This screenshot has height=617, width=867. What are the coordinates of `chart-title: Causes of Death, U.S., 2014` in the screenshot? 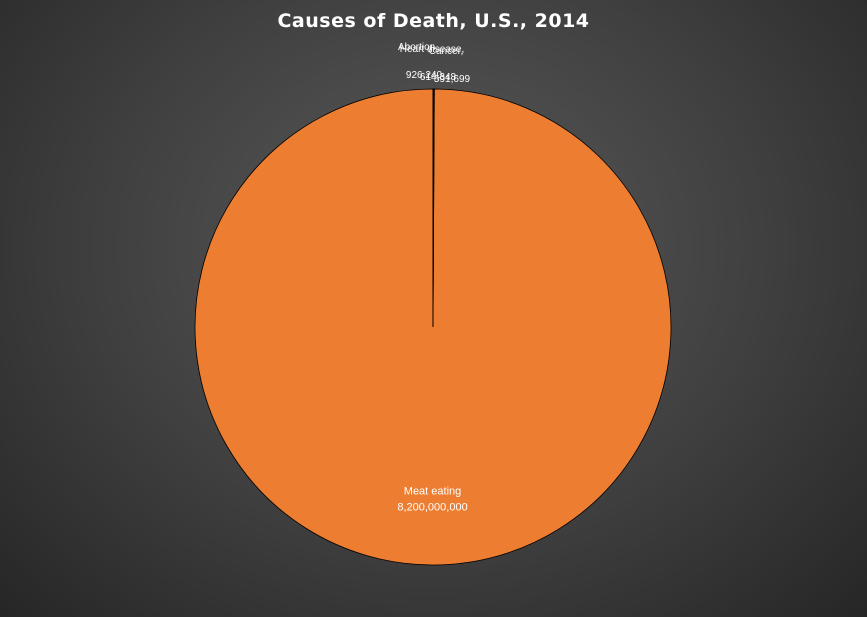 It's located at (433, 21).